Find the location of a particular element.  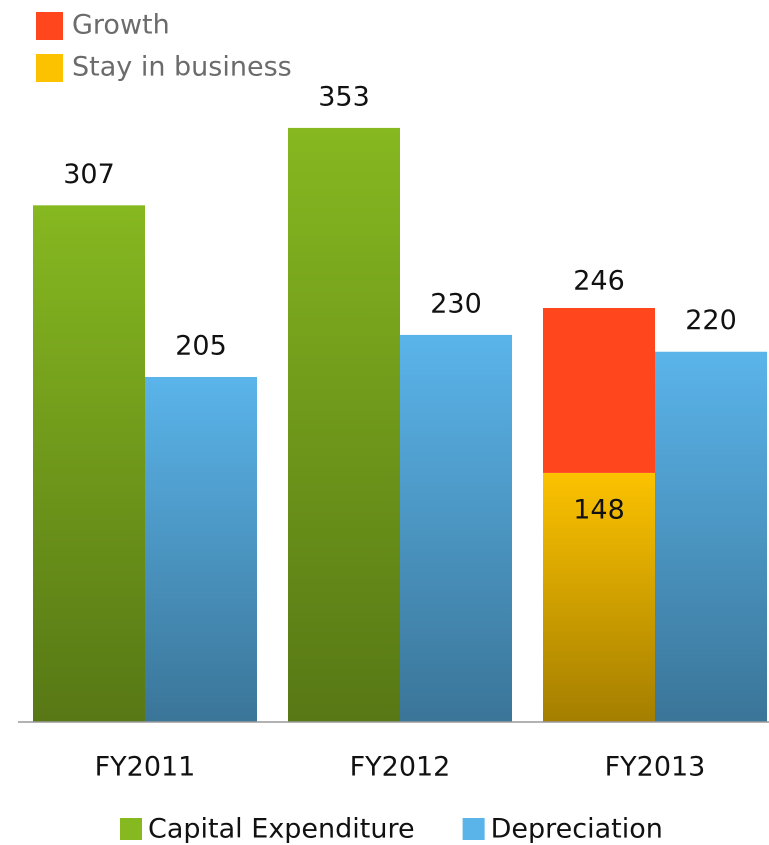

legend-label: Capital Expenditure is located at coordinates (281, 829).